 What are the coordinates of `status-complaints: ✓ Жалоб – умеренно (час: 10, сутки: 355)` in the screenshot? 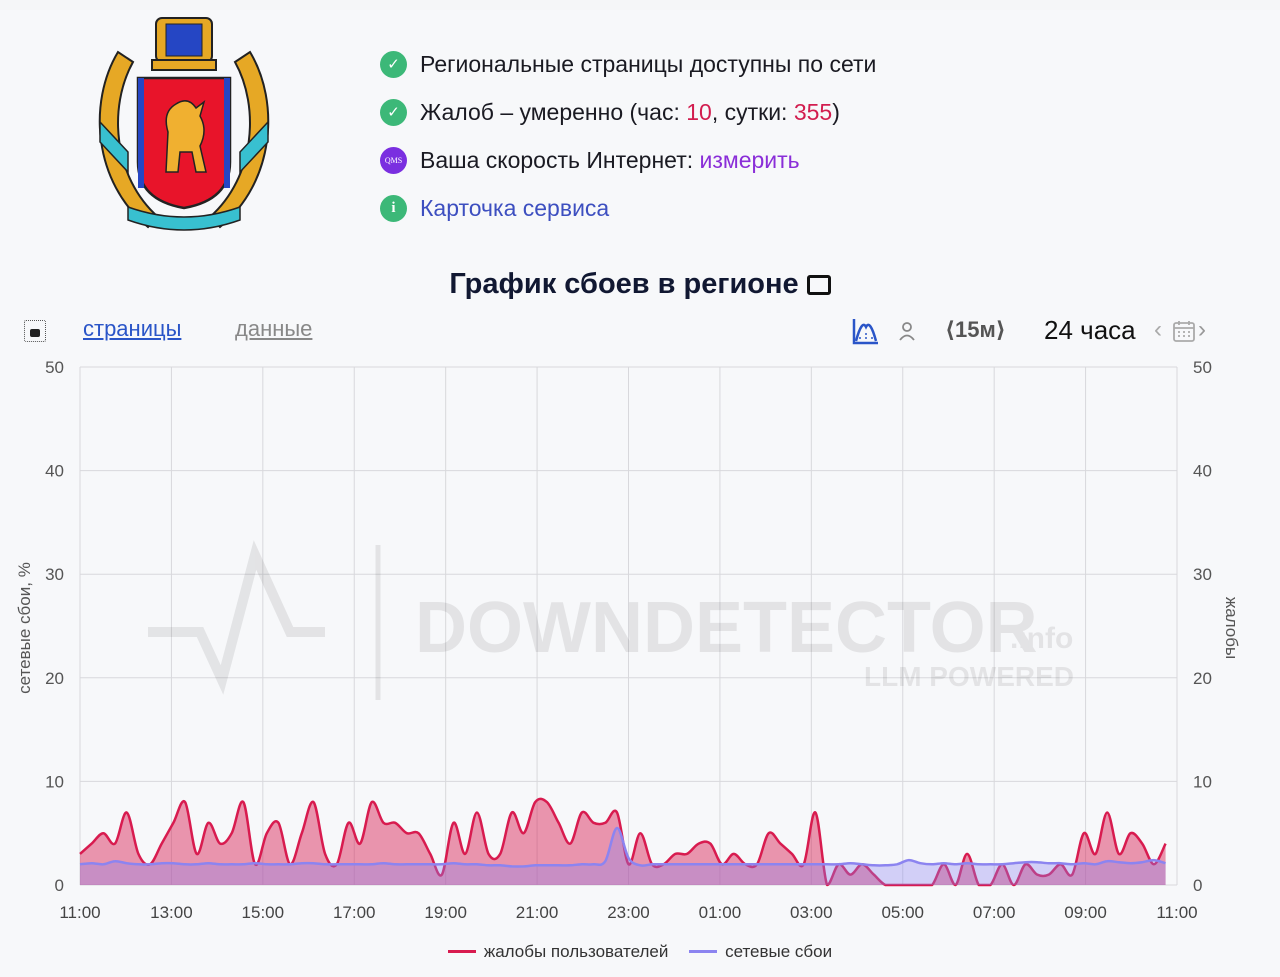 It's located at (628, 112).